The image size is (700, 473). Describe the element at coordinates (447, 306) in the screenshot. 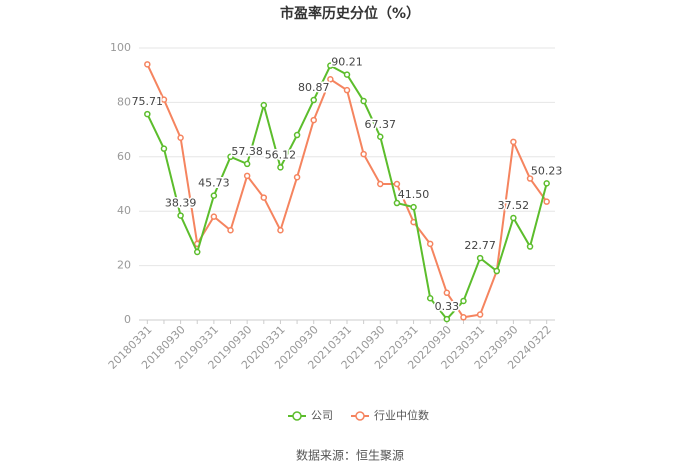

I see `data-label: 0.33` at that location.